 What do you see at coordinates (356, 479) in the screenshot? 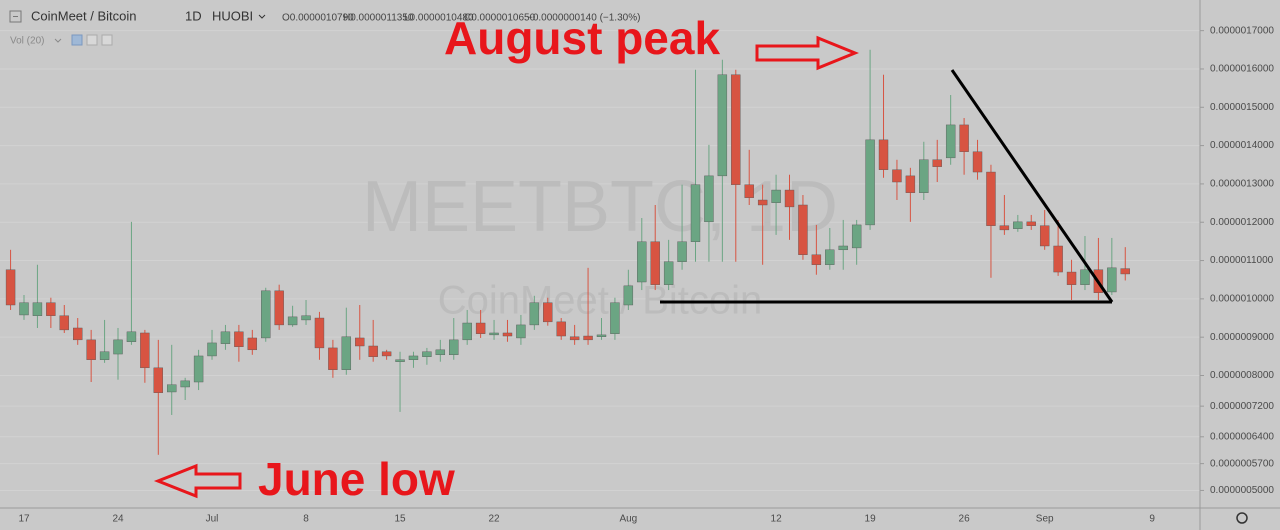
I see `annotation: June low` at bounding box center [356, 479].